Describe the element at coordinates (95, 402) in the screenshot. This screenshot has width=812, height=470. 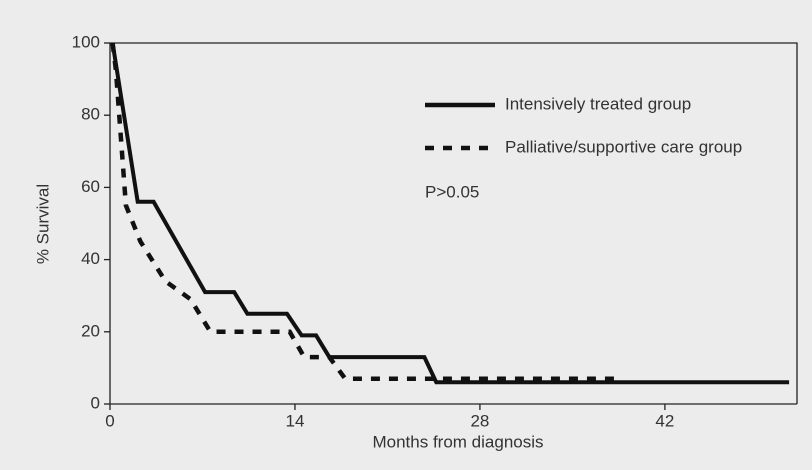
I see `y-tick-label: 0` at that location.